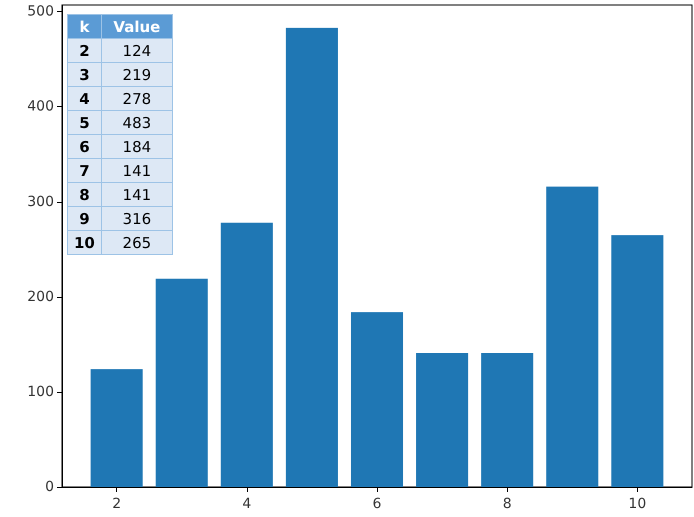  Describe the element at coordinates (40, 296) in the screenshot. I see `y-tick-label: 200` at that location.